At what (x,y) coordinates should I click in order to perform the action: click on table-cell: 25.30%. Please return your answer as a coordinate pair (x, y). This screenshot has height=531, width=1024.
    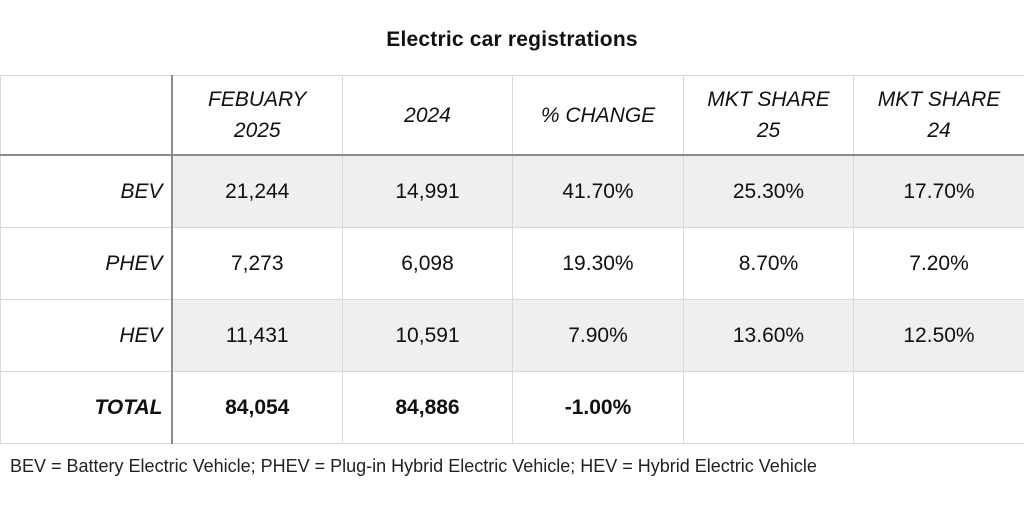
    Looking at the image, I should click on (768, 191).